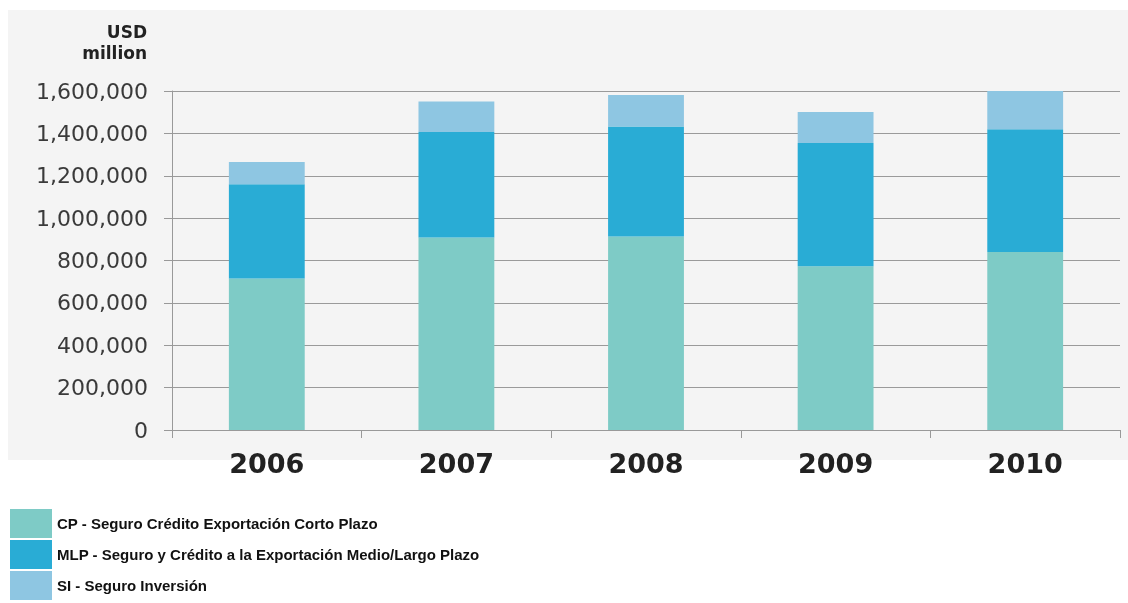 The height and width of the screenshot is (603, 1128). Describe the element at coordinates (102, 345) in the screenshot. I see `y-tick-label: 400,000` at that location.